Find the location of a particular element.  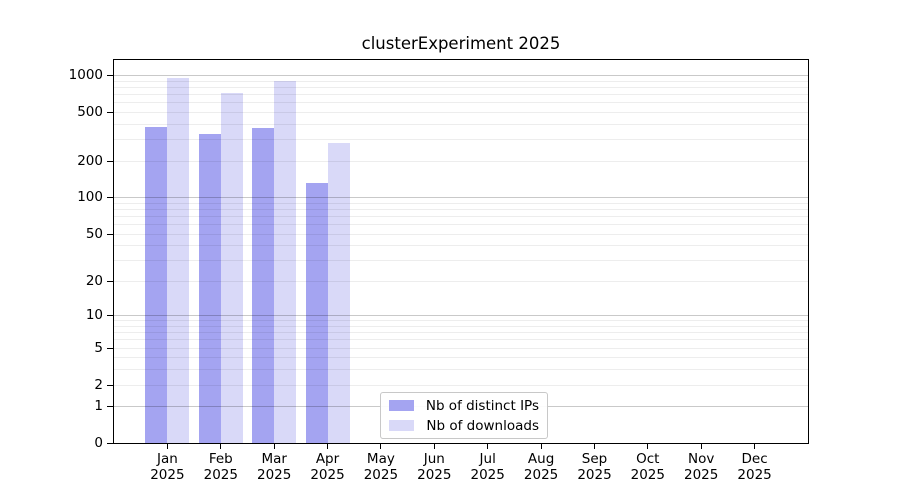

legend: Nb of distinct IPs Nb of downloads is located at coordinates (464, 415).